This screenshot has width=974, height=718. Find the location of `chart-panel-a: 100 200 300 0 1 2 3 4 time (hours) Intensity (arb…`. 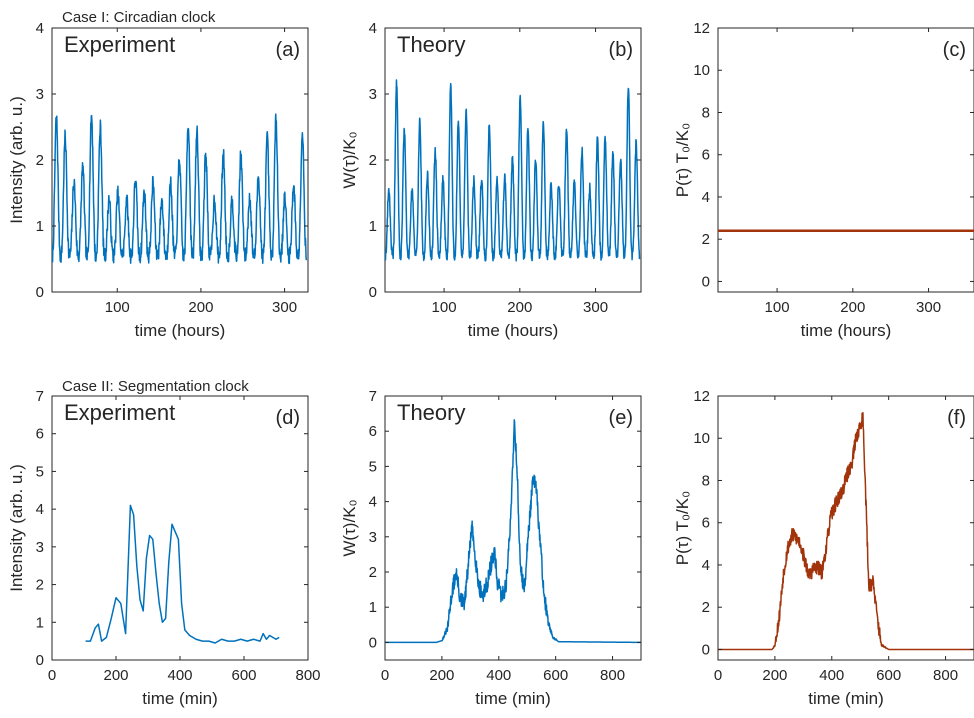

chart-panel-a: 100 200 300 0 1 2 3 4 time (hours) Intensity (arb… is located at coordinates (158, 180).